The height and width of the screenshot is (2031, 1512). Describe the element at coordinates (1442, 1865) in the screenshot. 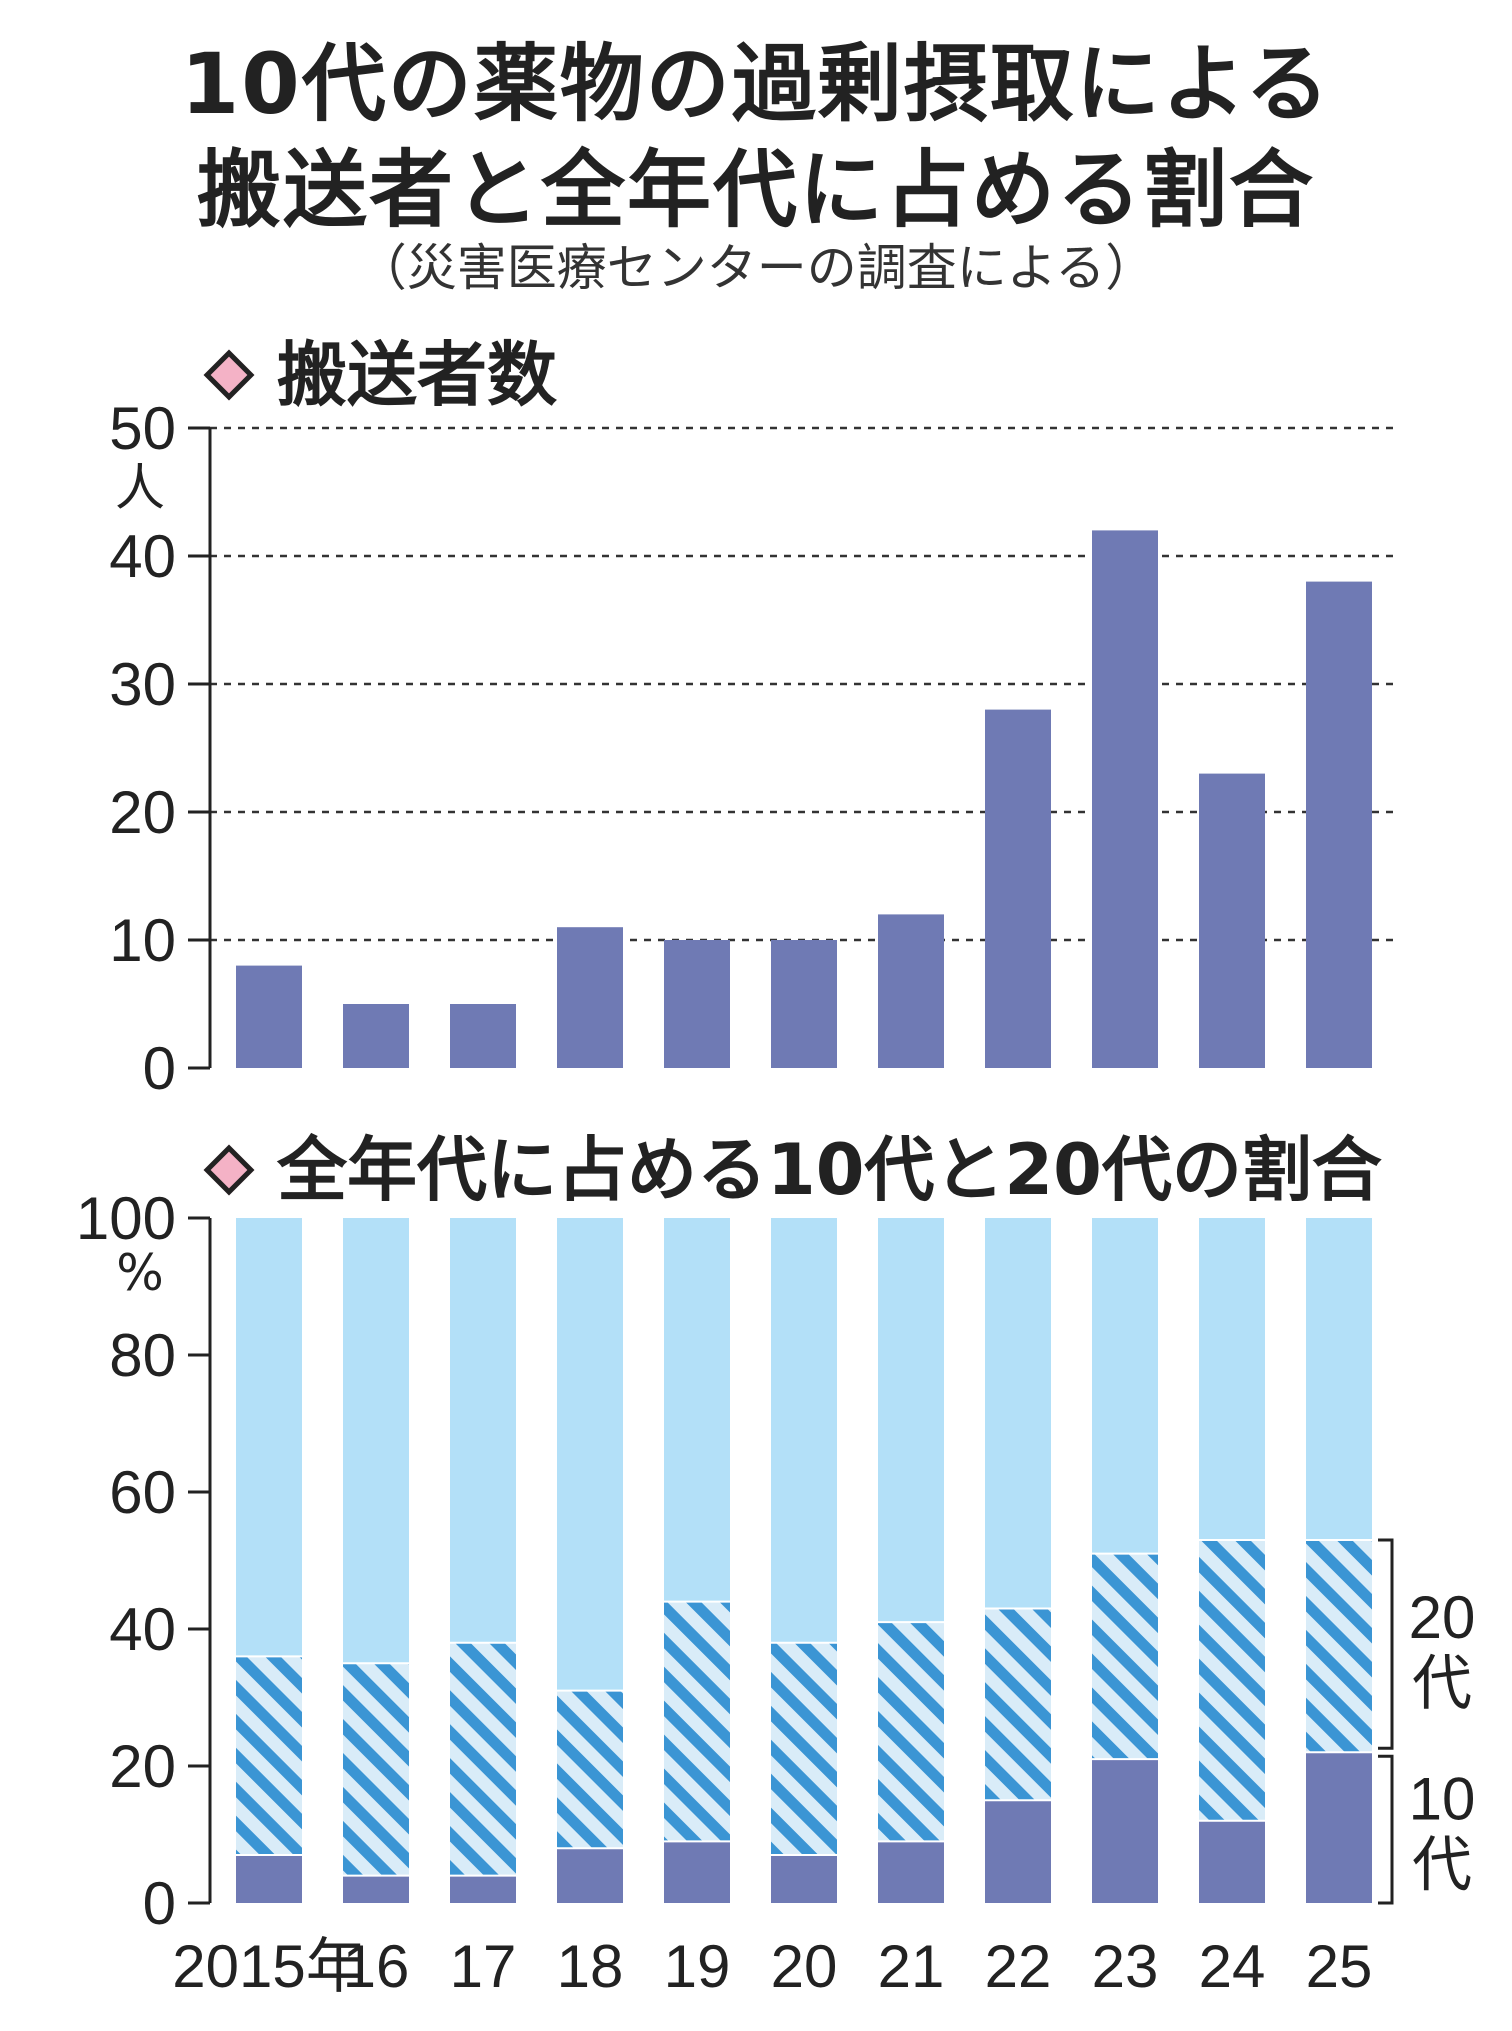

I see `bracket-label-10s-suffix: 代` at that location.